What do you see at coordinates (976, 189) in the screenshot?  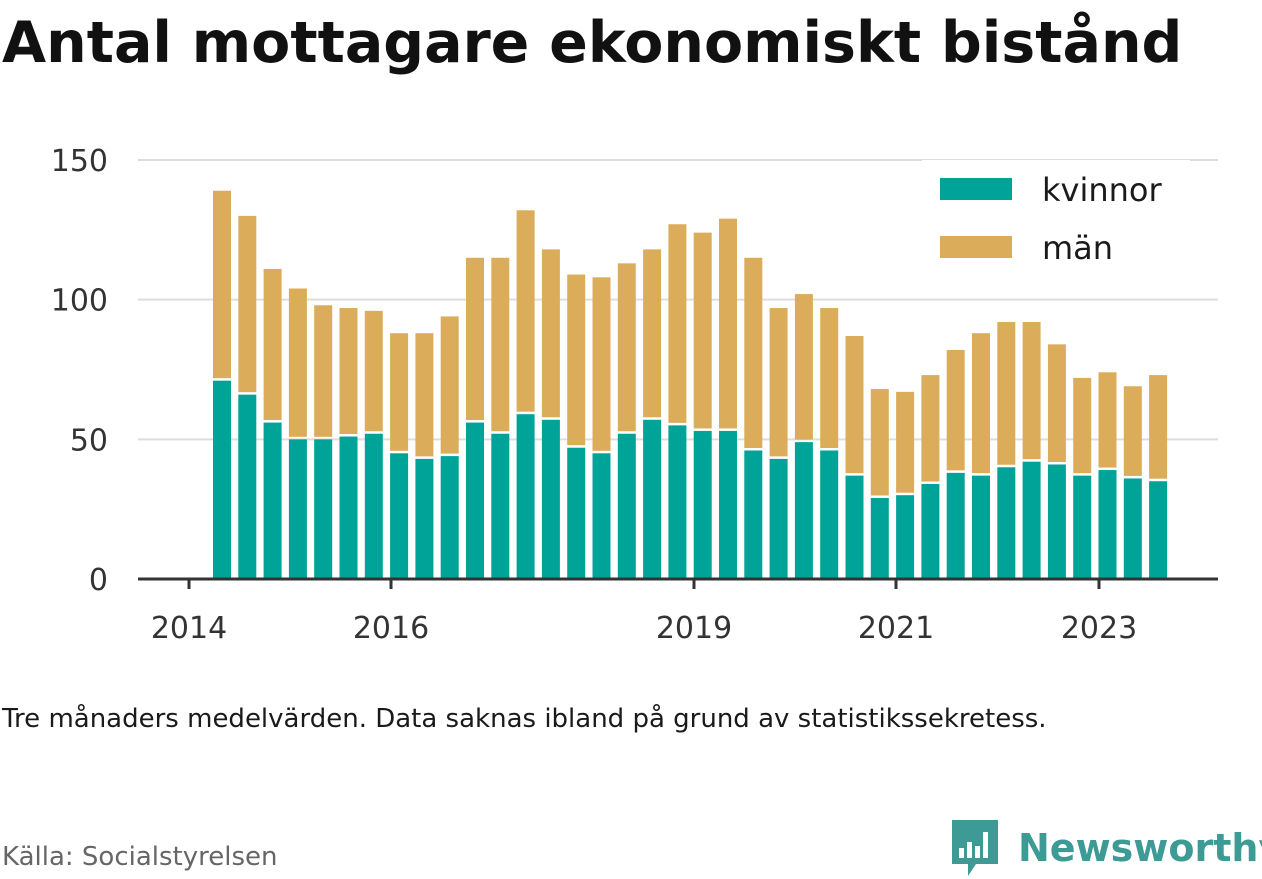 I see `legend-swatch-kvinnor` at bounding box center [976, 189].